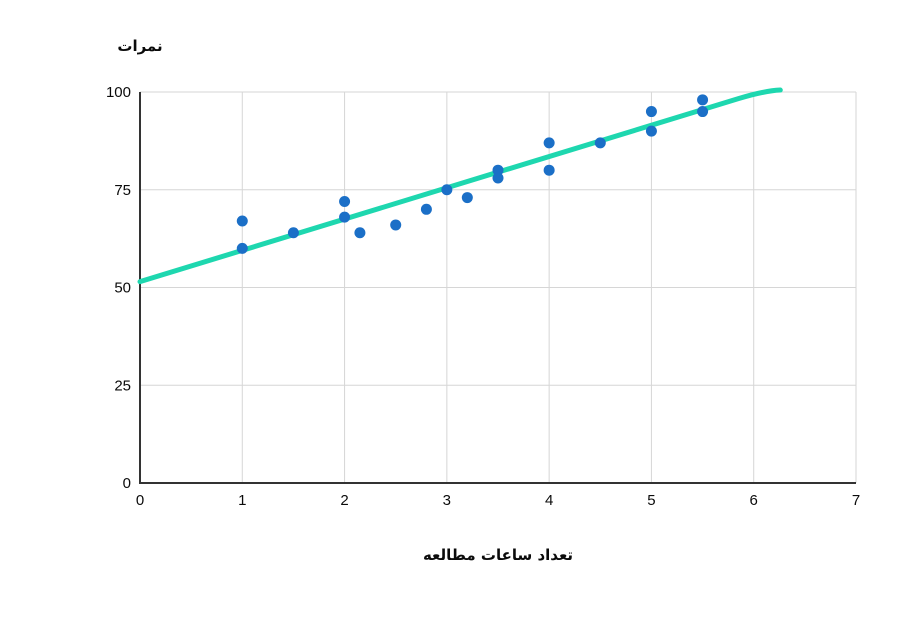 The height and width of the screenshot is (644, 913). Describe the element at coordinates (122, 190) in the screenshot. I see `y-tick-label: 75` at that location.